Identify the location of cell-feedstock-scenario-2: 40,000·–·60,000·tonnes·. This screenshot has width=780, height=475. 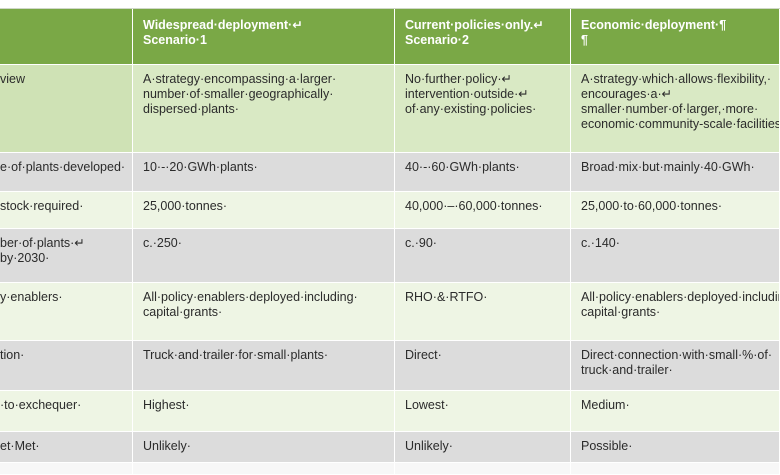
(483, 210).